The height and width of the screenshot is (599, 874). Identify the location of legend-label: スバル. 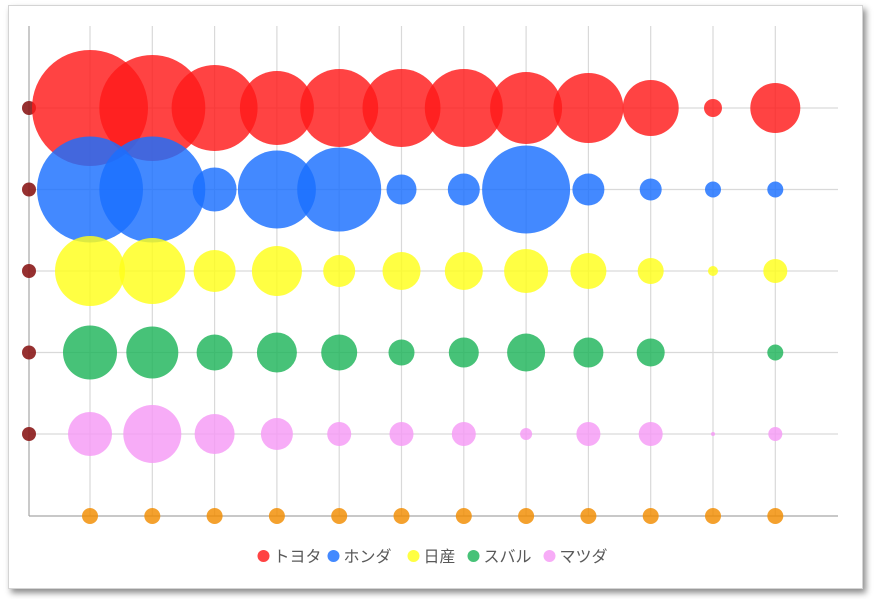
(508, 556).